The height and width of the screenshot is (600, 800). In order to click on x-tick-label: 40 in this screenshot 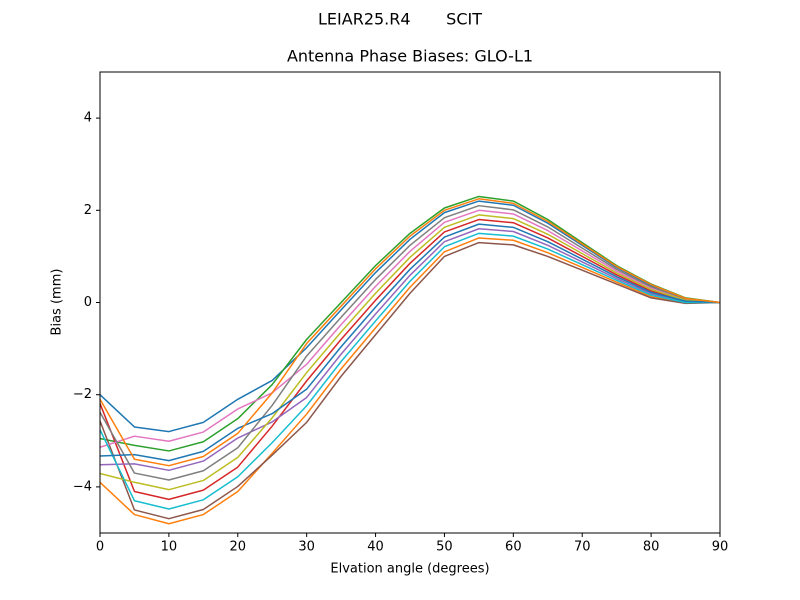, I will do `click(375, 547)`.